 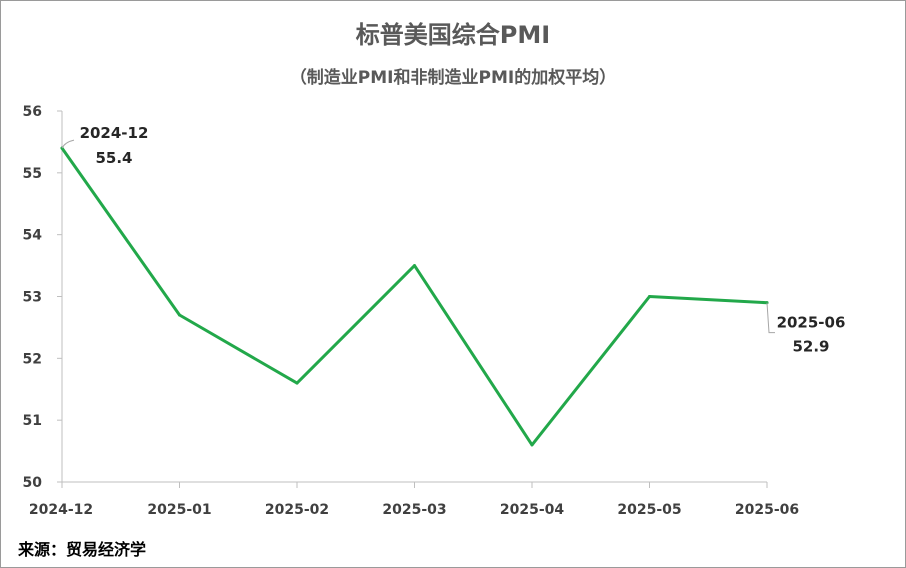 I want to click on x-tick-label: 2025-04, so click(x=532, y=510).